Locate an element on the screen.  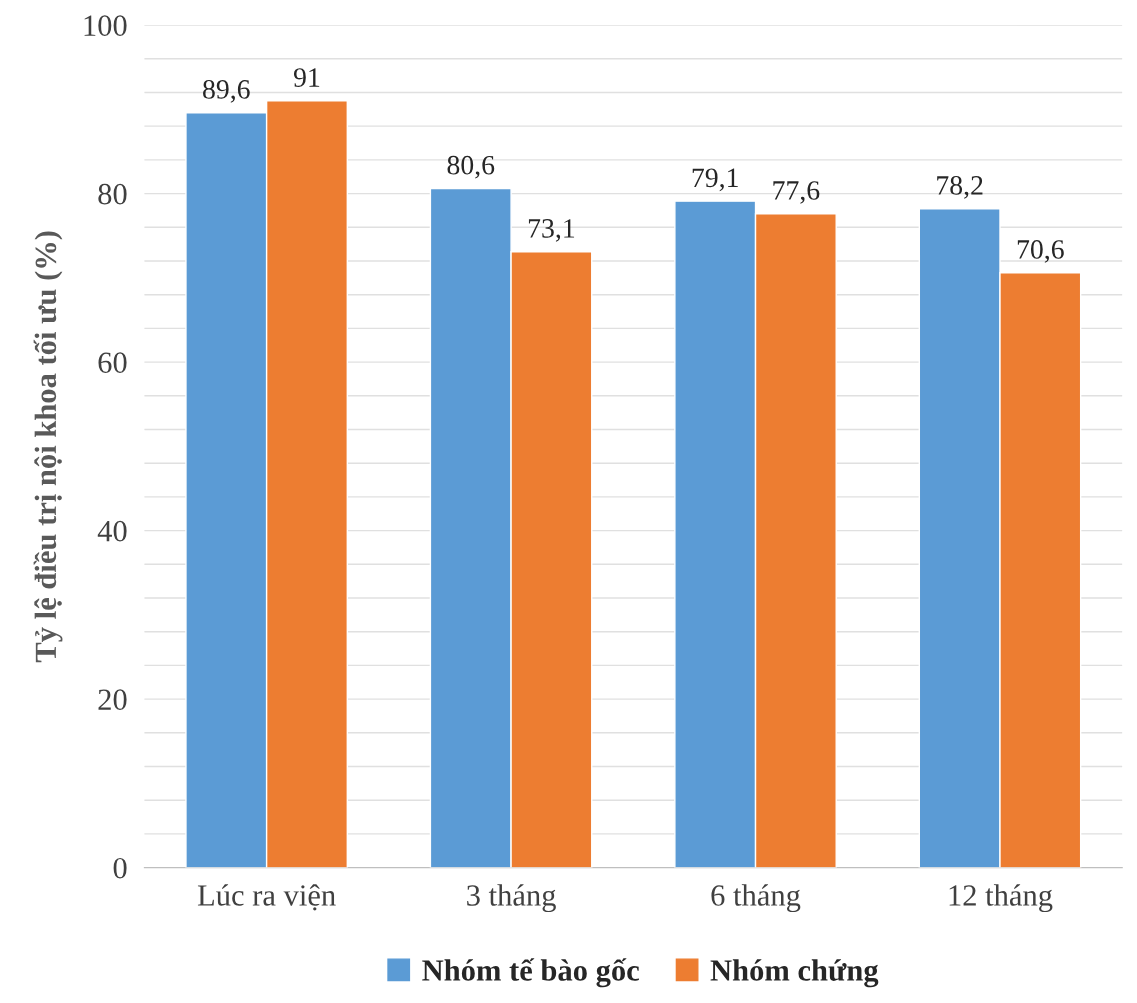
x-tick-label: 6 tháng is located at coordinates (756, 898).